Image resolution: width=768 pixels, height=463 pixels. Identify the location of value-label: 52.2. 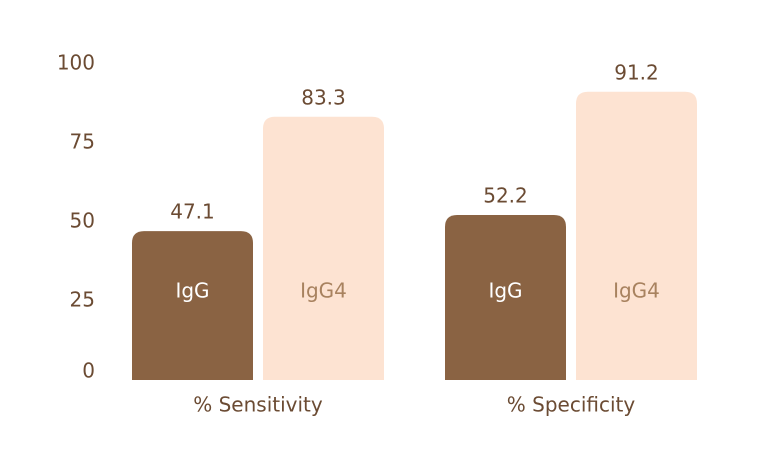
(505, 196).